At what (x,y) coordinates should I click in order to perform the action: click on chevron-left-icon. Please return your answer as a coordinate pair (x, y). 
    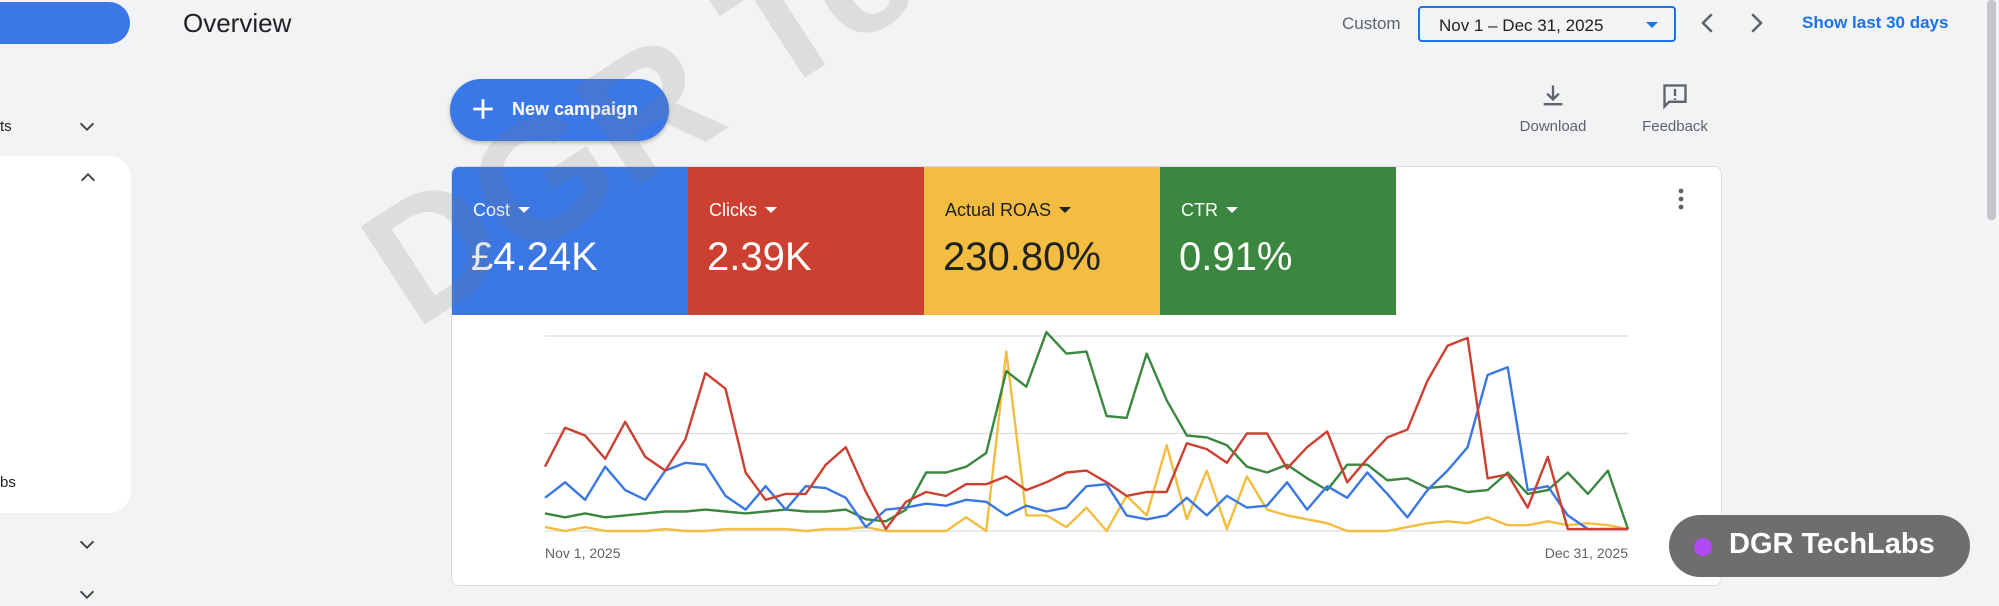
    Looking at the image, I should click on (1708, 23).